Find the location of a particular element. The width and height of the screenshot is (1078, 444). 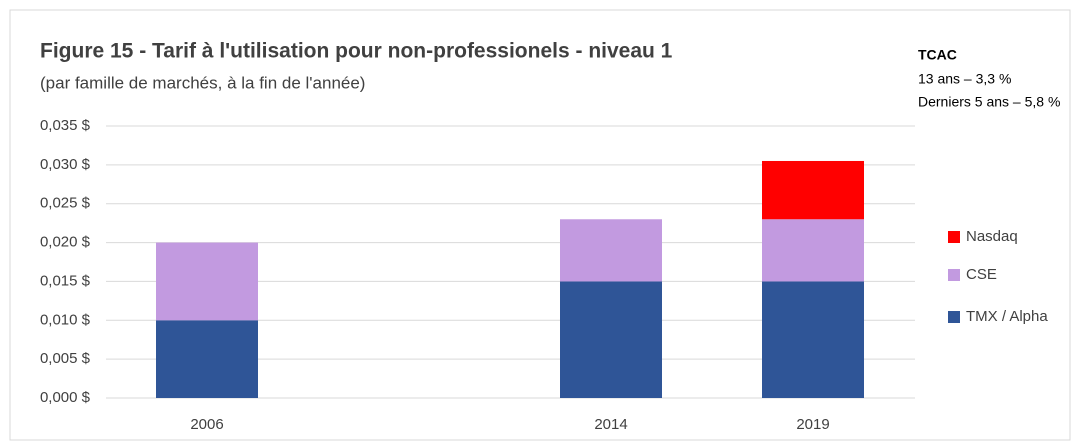

annotation: 13 ans – 3,3 % is located at coordinates (964, 79).